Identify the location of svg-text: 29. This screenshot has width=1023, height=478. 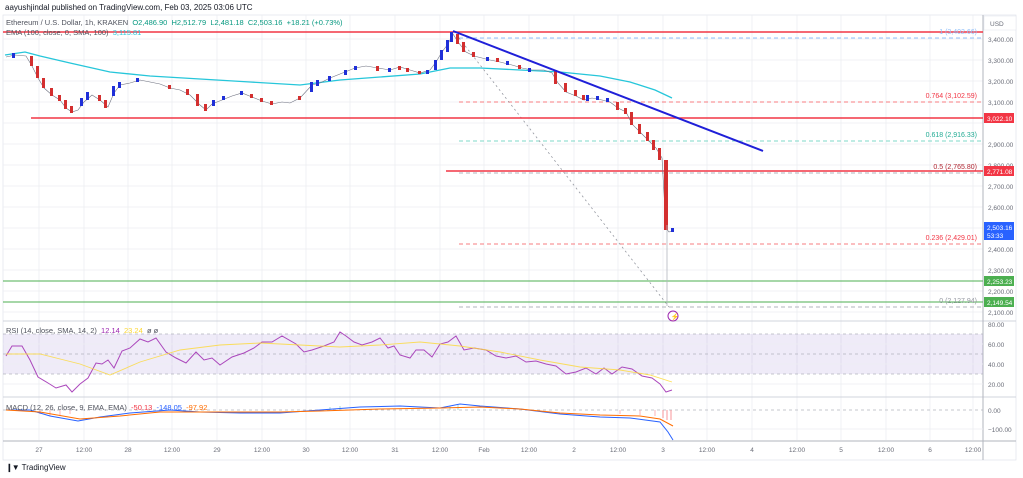
(217, 450).